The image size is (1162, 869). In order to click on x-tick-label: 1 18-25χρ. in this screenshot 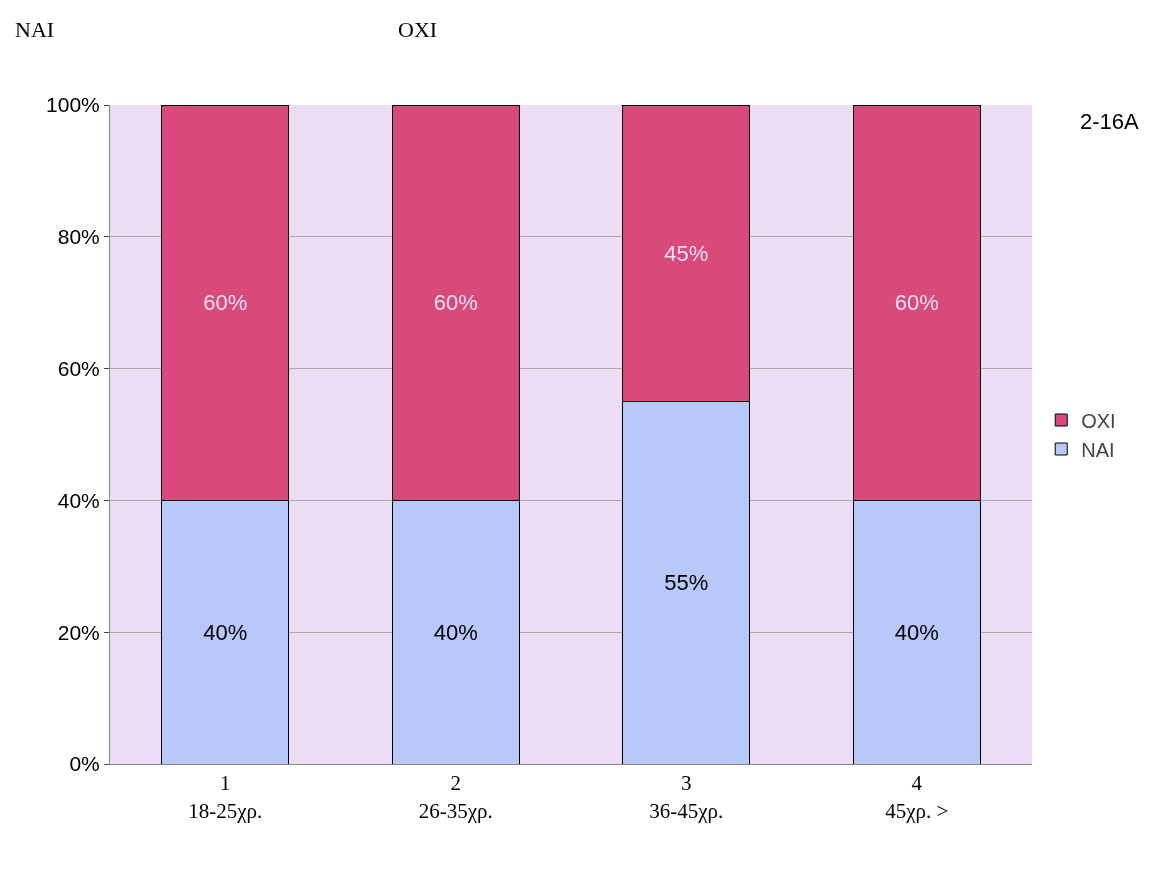, I will do `click(225, 797)`.